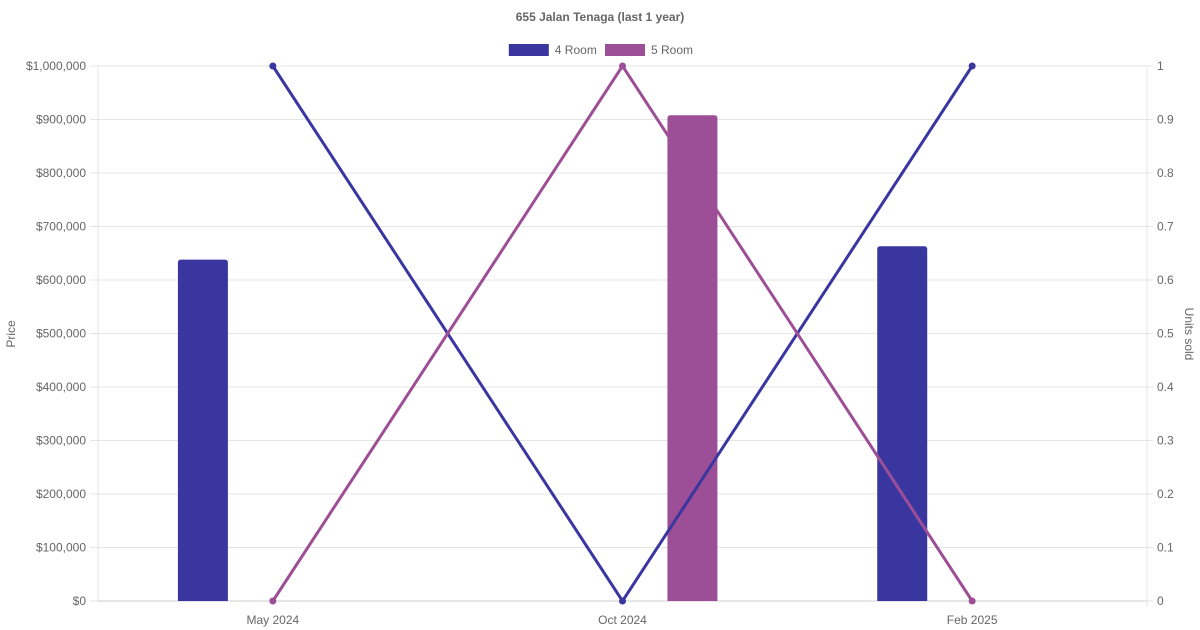 Image resolution: width=1200 pixels, height=630 pixels. Describe the element at coordinates (576, 50) in the screenshot. I see `legend-label-4-room: 4 Room` at that location.